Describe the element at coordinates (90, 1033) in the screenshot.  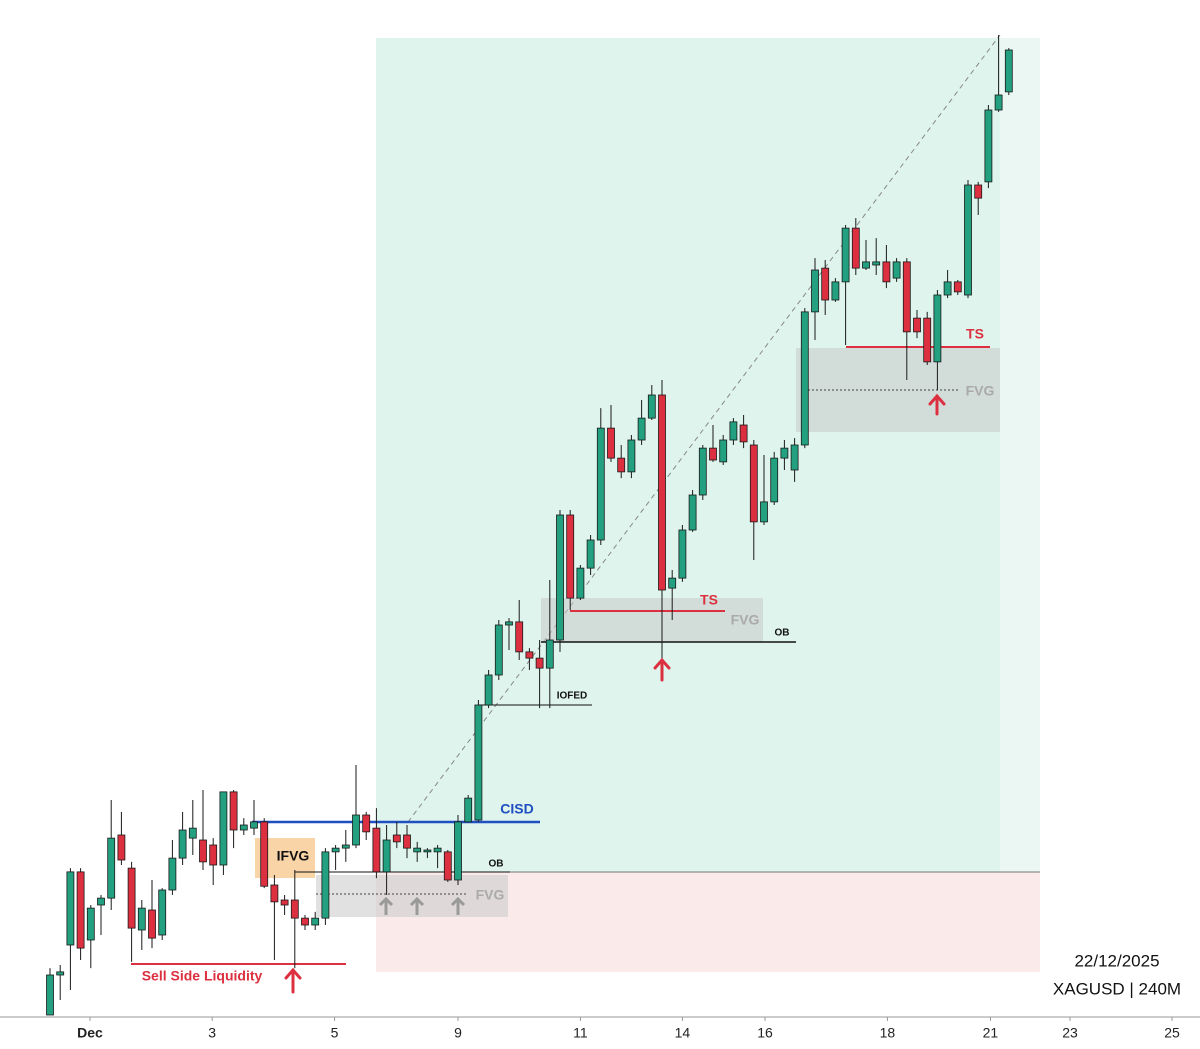
I see `x-tick-label: Dec` at that location.